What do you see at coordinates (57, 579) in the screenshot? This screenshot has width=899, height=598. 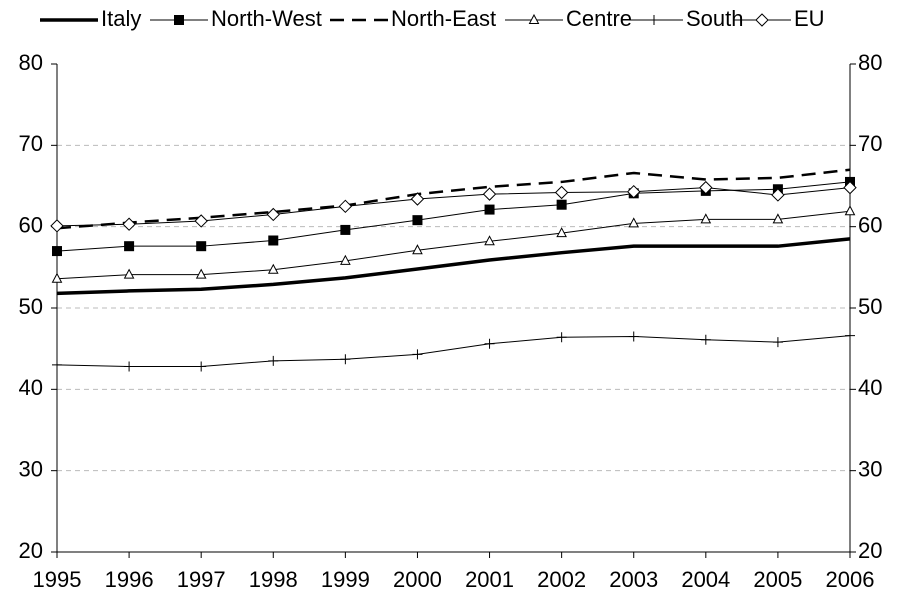 I see `x-tick-label: 1995` at bounding box center [57, 579].